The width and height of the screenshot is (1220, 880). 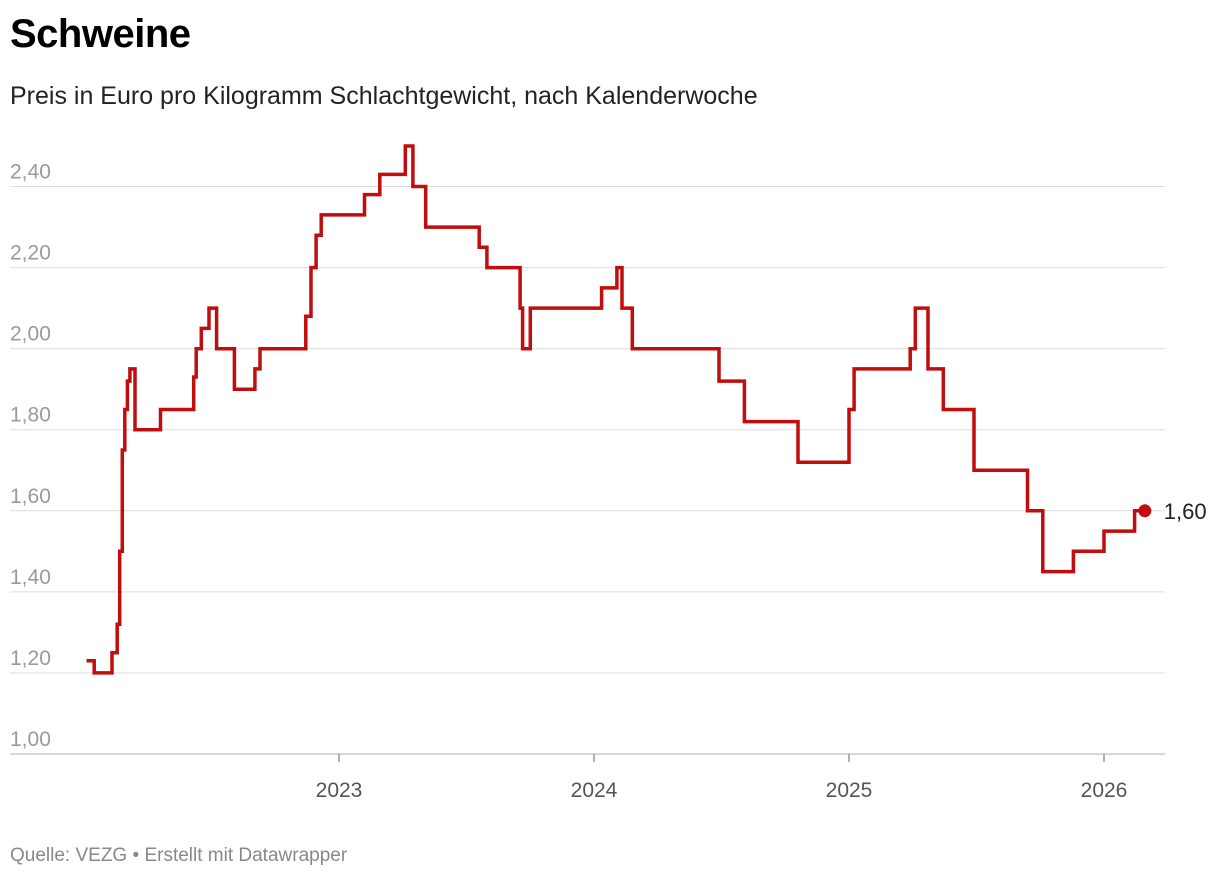 I want to click on y-tick-label: 2,40, so click(x=30, y=172).